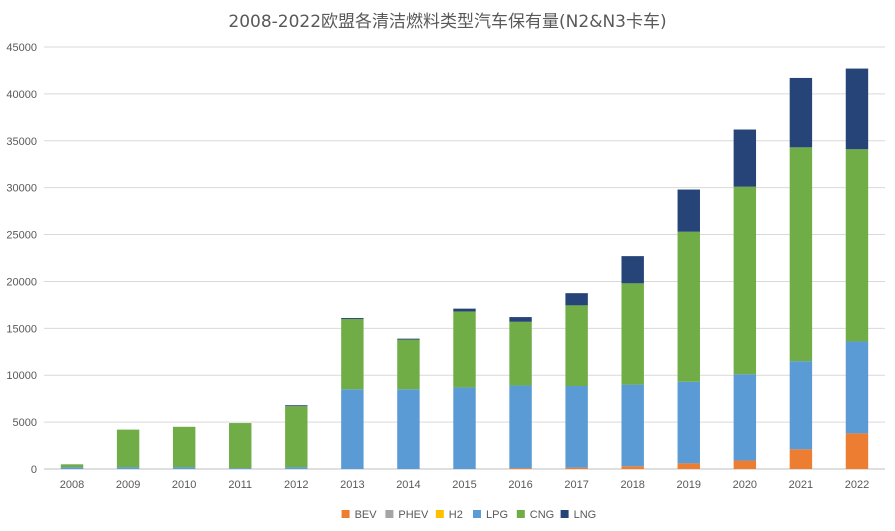 This screenshot has width=895, height=531. I want to click on bar-lng-2016, so click(520, 319).